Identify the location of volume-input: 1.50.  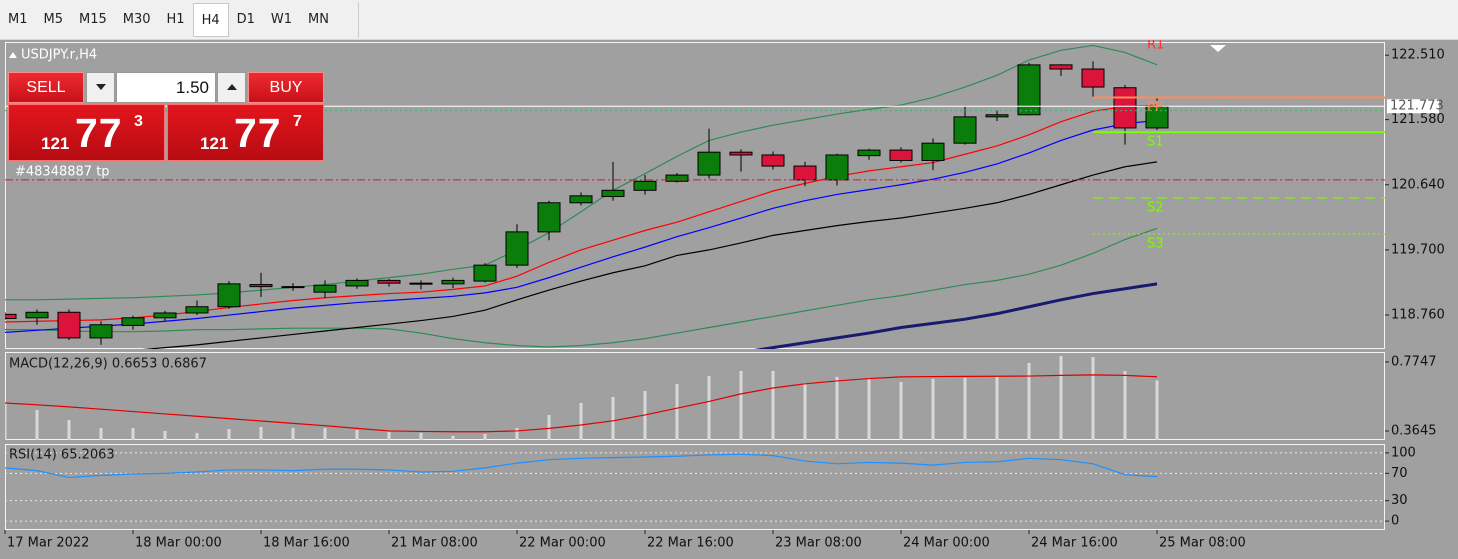
(166, 87).